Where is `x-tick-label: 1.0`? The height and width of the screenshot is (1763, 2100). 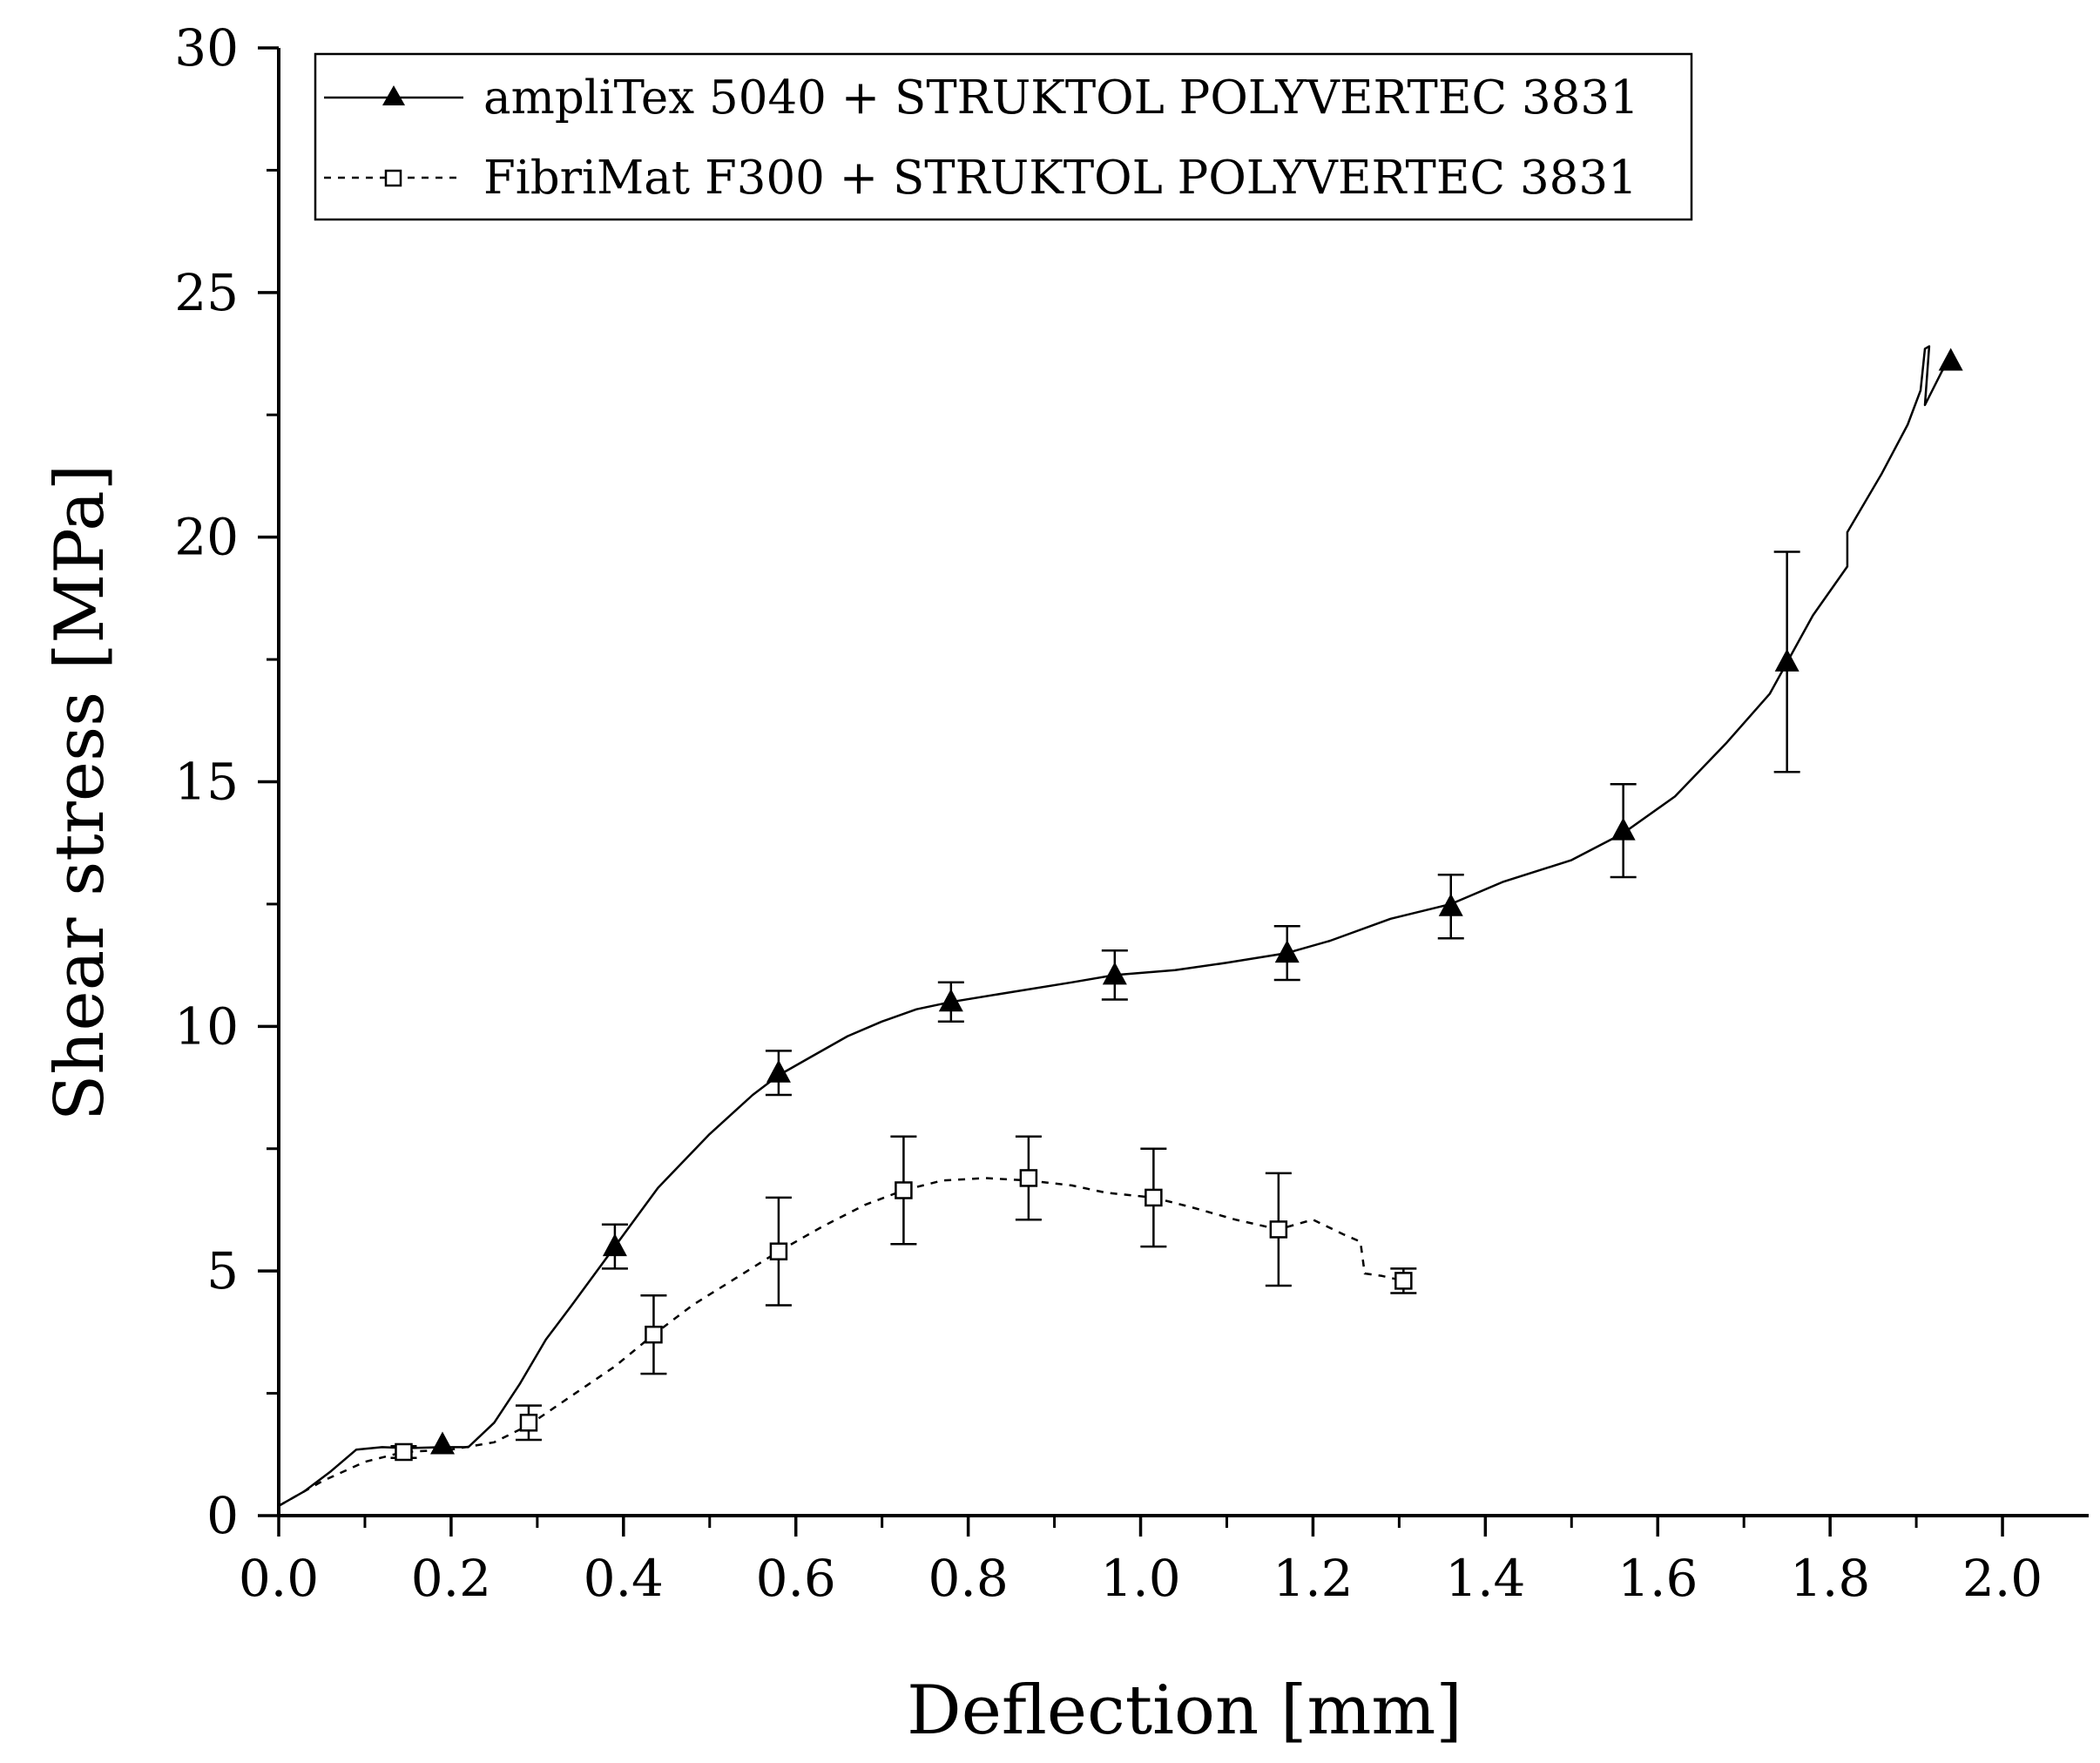
x-tick-label: 1.0 is located at coordinates (1140, 1579).